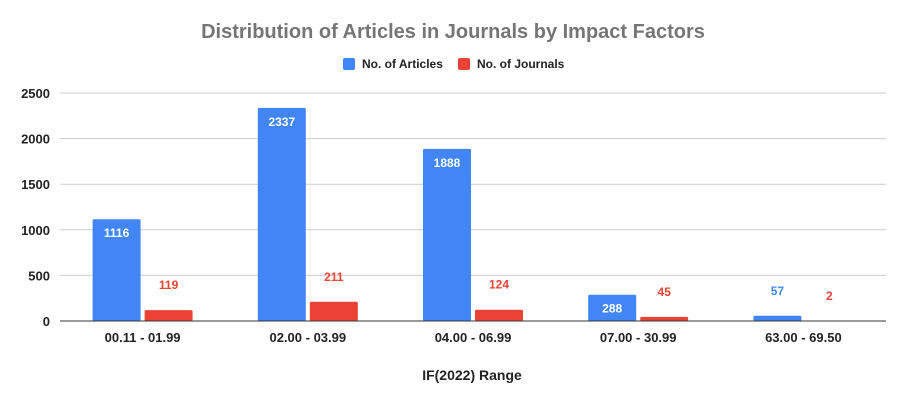 The image size is (907, 401). I want to click on y-tick-label: 2500, so click(35, 93).